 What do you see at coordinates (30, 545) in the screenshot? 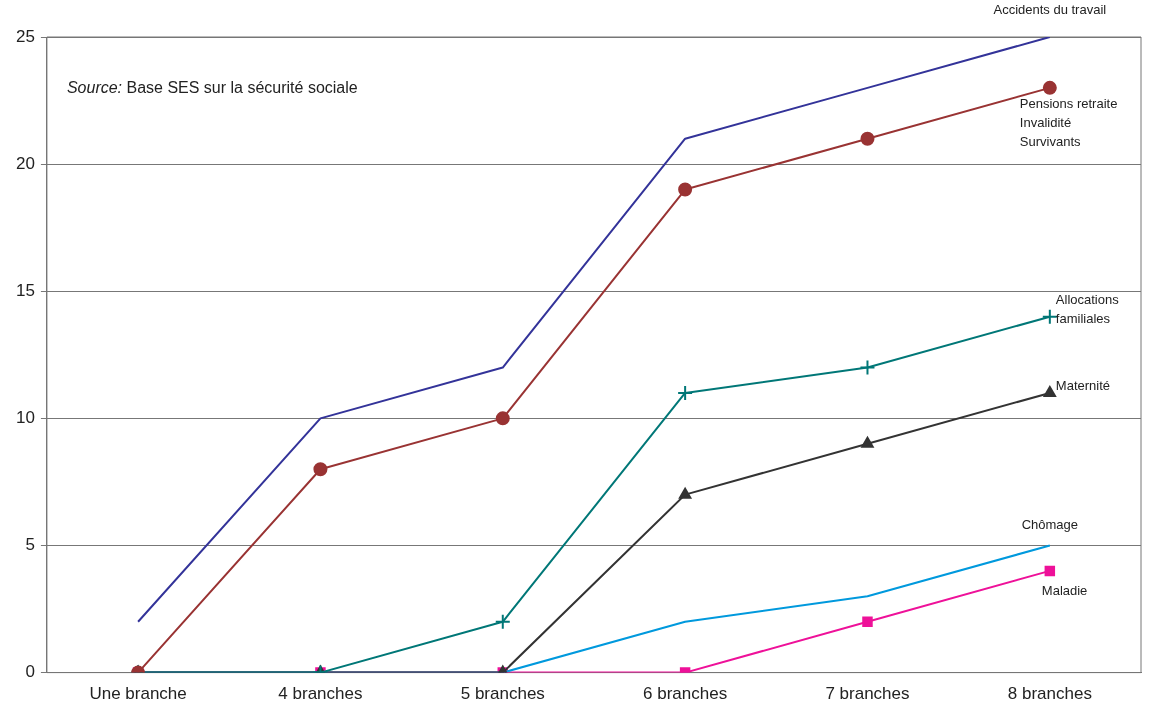
I see `y-tick-label: 5` at bounding box center [30, 545].